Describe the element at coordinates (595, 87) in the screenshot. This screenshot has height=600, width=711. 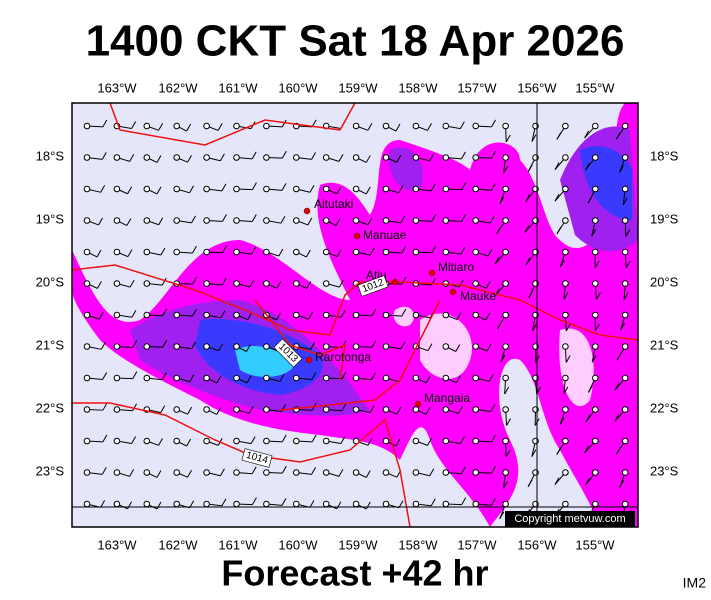
I see `longitude-label: 155°W` at that location.